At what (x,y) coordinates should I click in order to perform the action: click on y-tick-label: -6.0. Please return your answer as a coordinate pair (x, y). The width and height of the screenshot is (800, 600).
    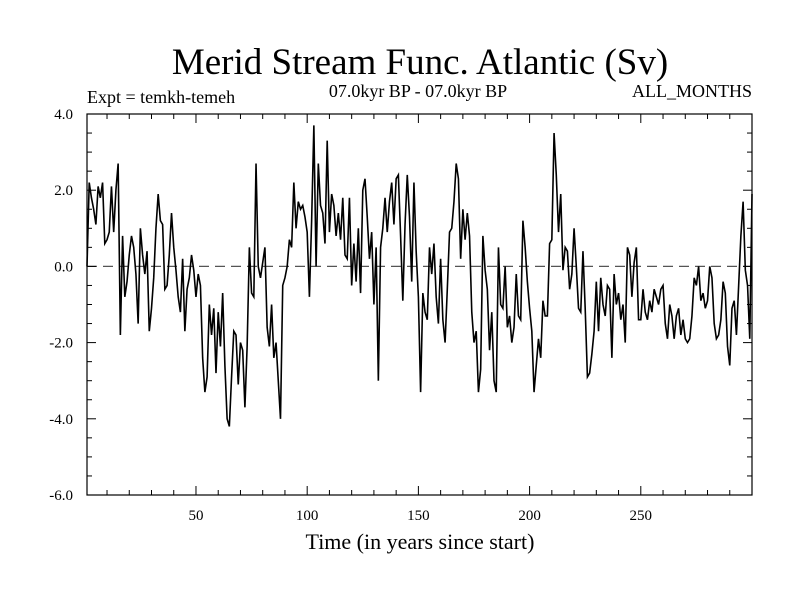
    Looking at the image, I should click on (61, 496).